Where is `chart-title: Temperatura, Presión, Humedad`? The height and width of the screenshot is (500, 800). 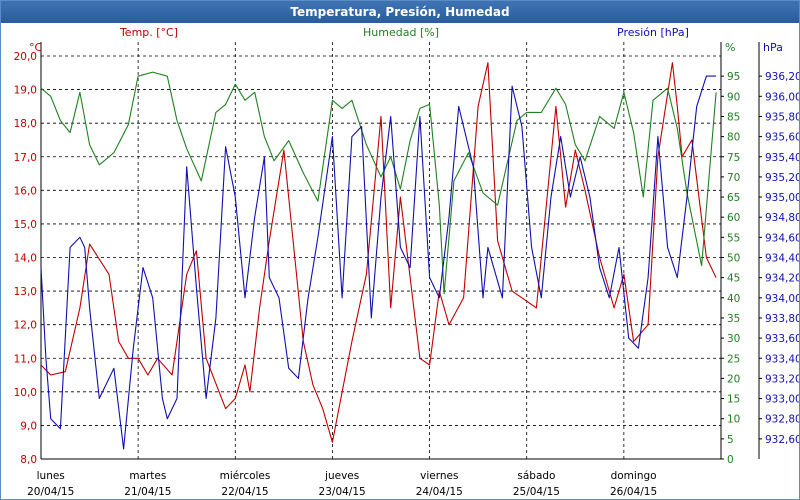 chart-title: Temperatura, Presión, Humedad is located at coordinates (400, 12).